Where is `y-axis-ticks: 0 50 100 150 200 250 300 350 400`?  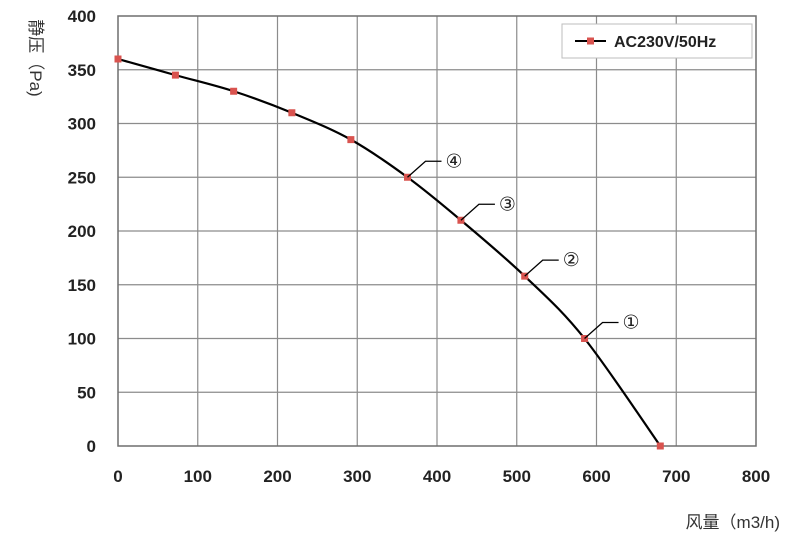
y-axis-ticks: 0 50 100 150 200 250 300 350 400 is located at coordinates (82, 231).